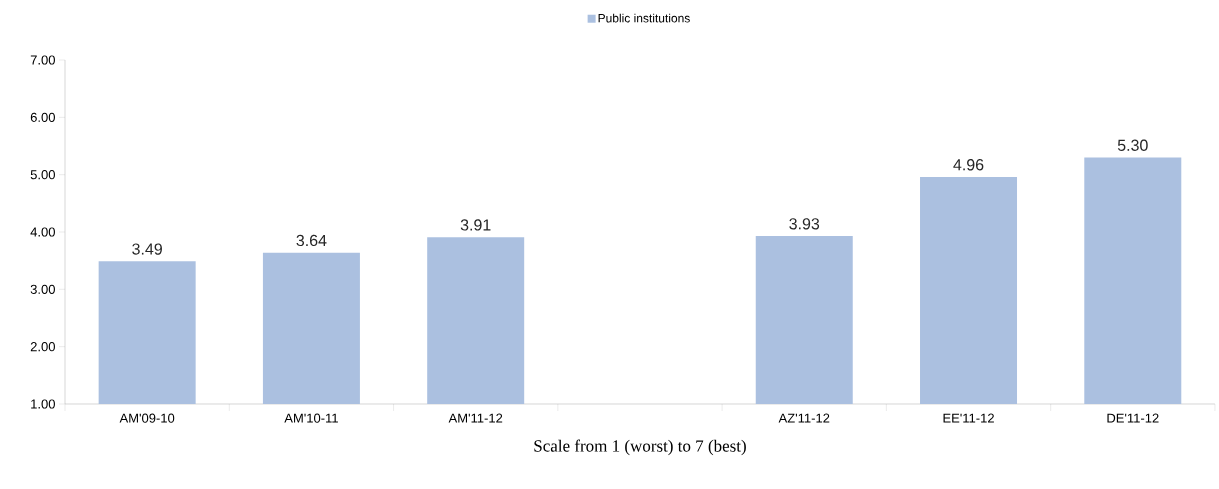 Image resolution: width=1219 pixels, height=489 pixels. What do you see at coordinates (42, 347) in the screenshot?
I see `y-tick-label: 2.00` at bounding box center [42, 347].